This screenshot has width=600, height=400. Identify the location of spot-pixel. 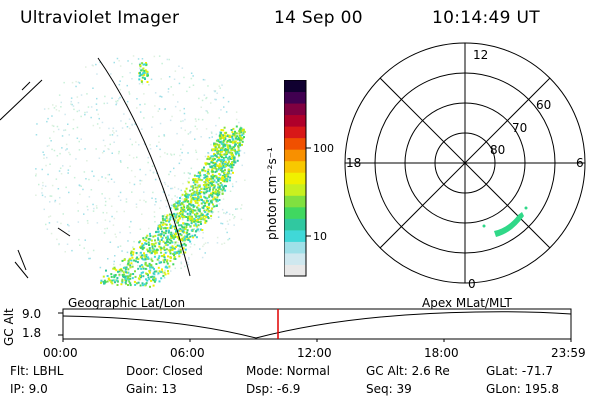
(145, 70).